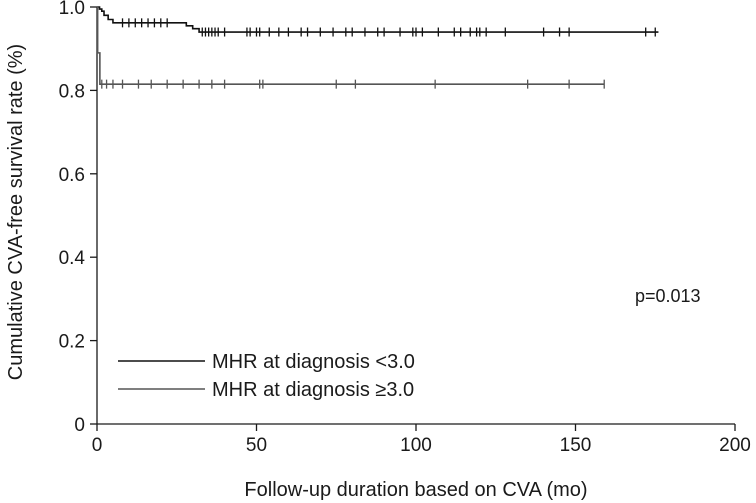 The image size is (756, 503). What do you see at coordinates (78, 218) in the screenshot?
I see `y-ticks: 0 0.2 0.4 0.6 0.8 1.0` at bounding box center [78, 218].